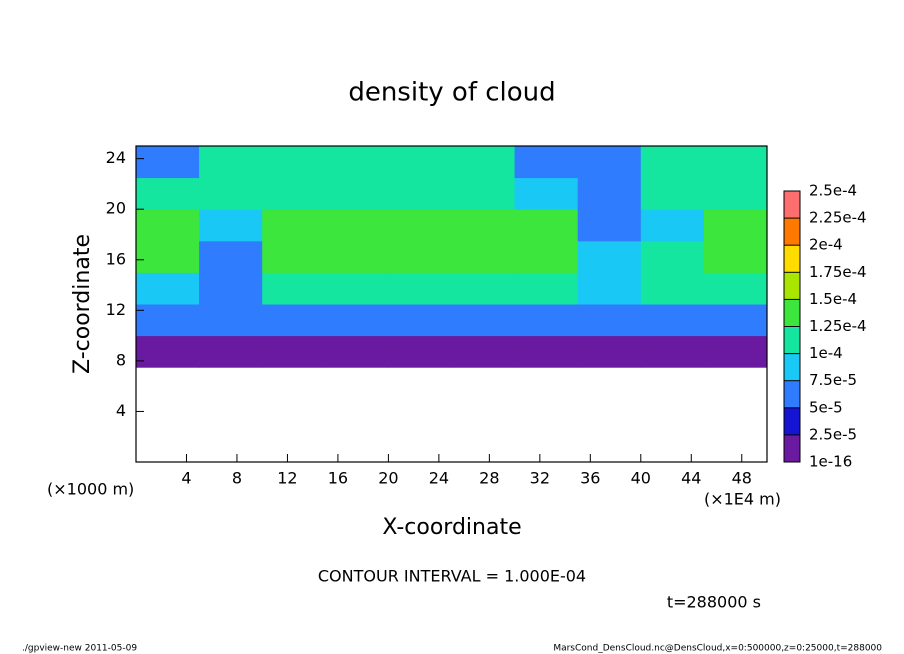 The height and width of the screenshot is (654, 904). Describe the element at coordinates (641, 478) in the screenshot. I see `x-tick-label: 40` at that location.